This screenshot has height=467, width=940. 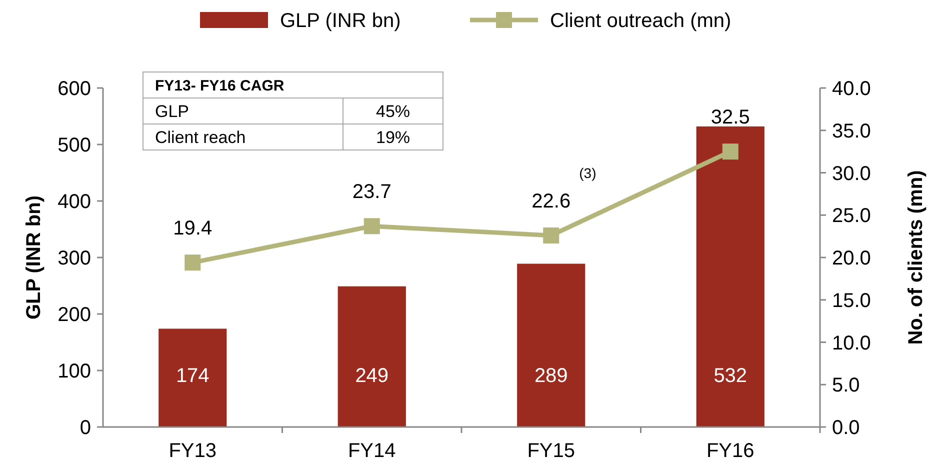 I want to click on x-tick-label: FY15, so click(x=551, y=451).